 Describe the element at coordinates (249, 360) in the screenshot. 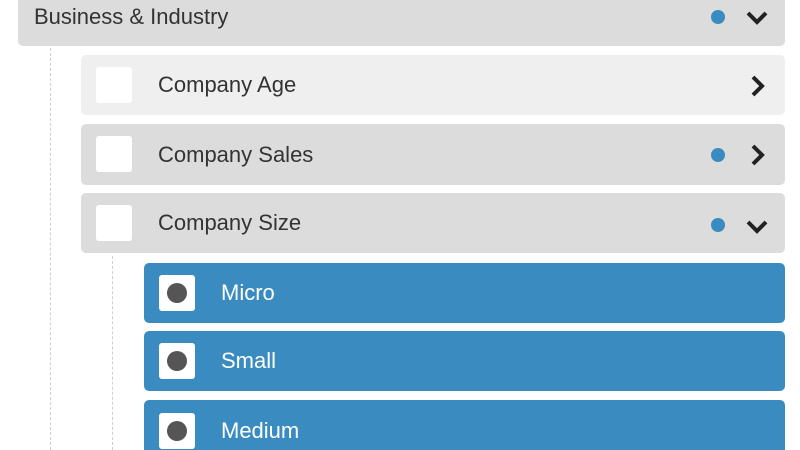

I see `option-label: Small` at that location.